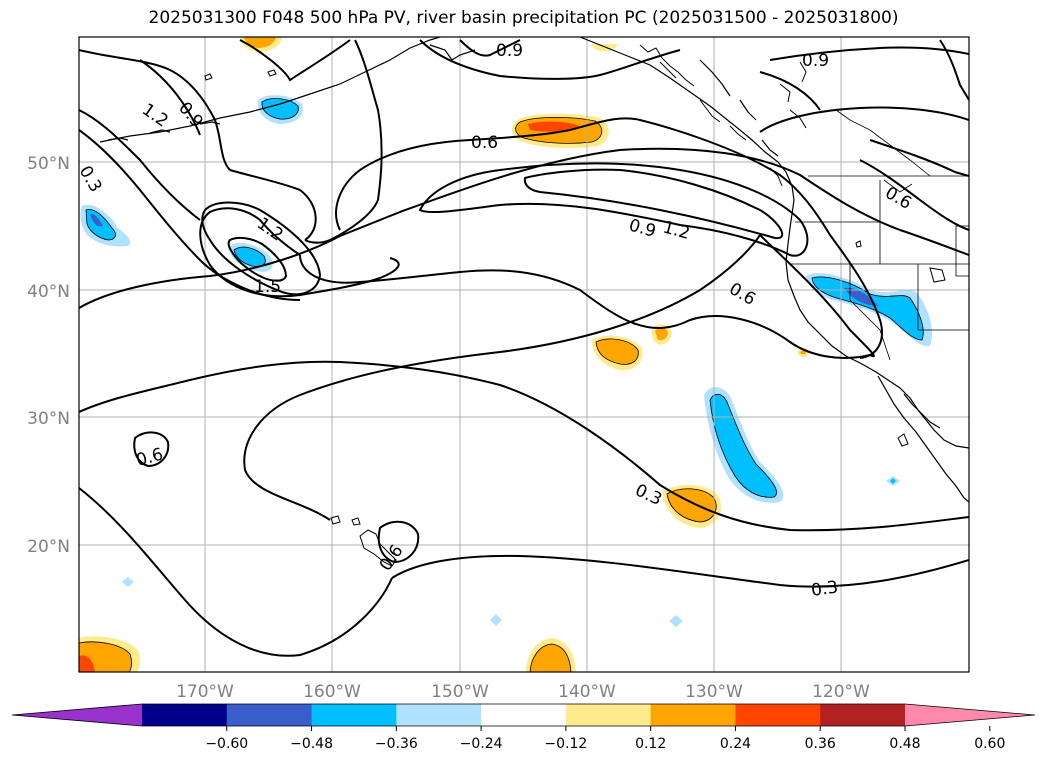 The width and height of the screenshot is (1047, 765). I want to click on colorbar-tick-label: −0.12, so click(565, 744).